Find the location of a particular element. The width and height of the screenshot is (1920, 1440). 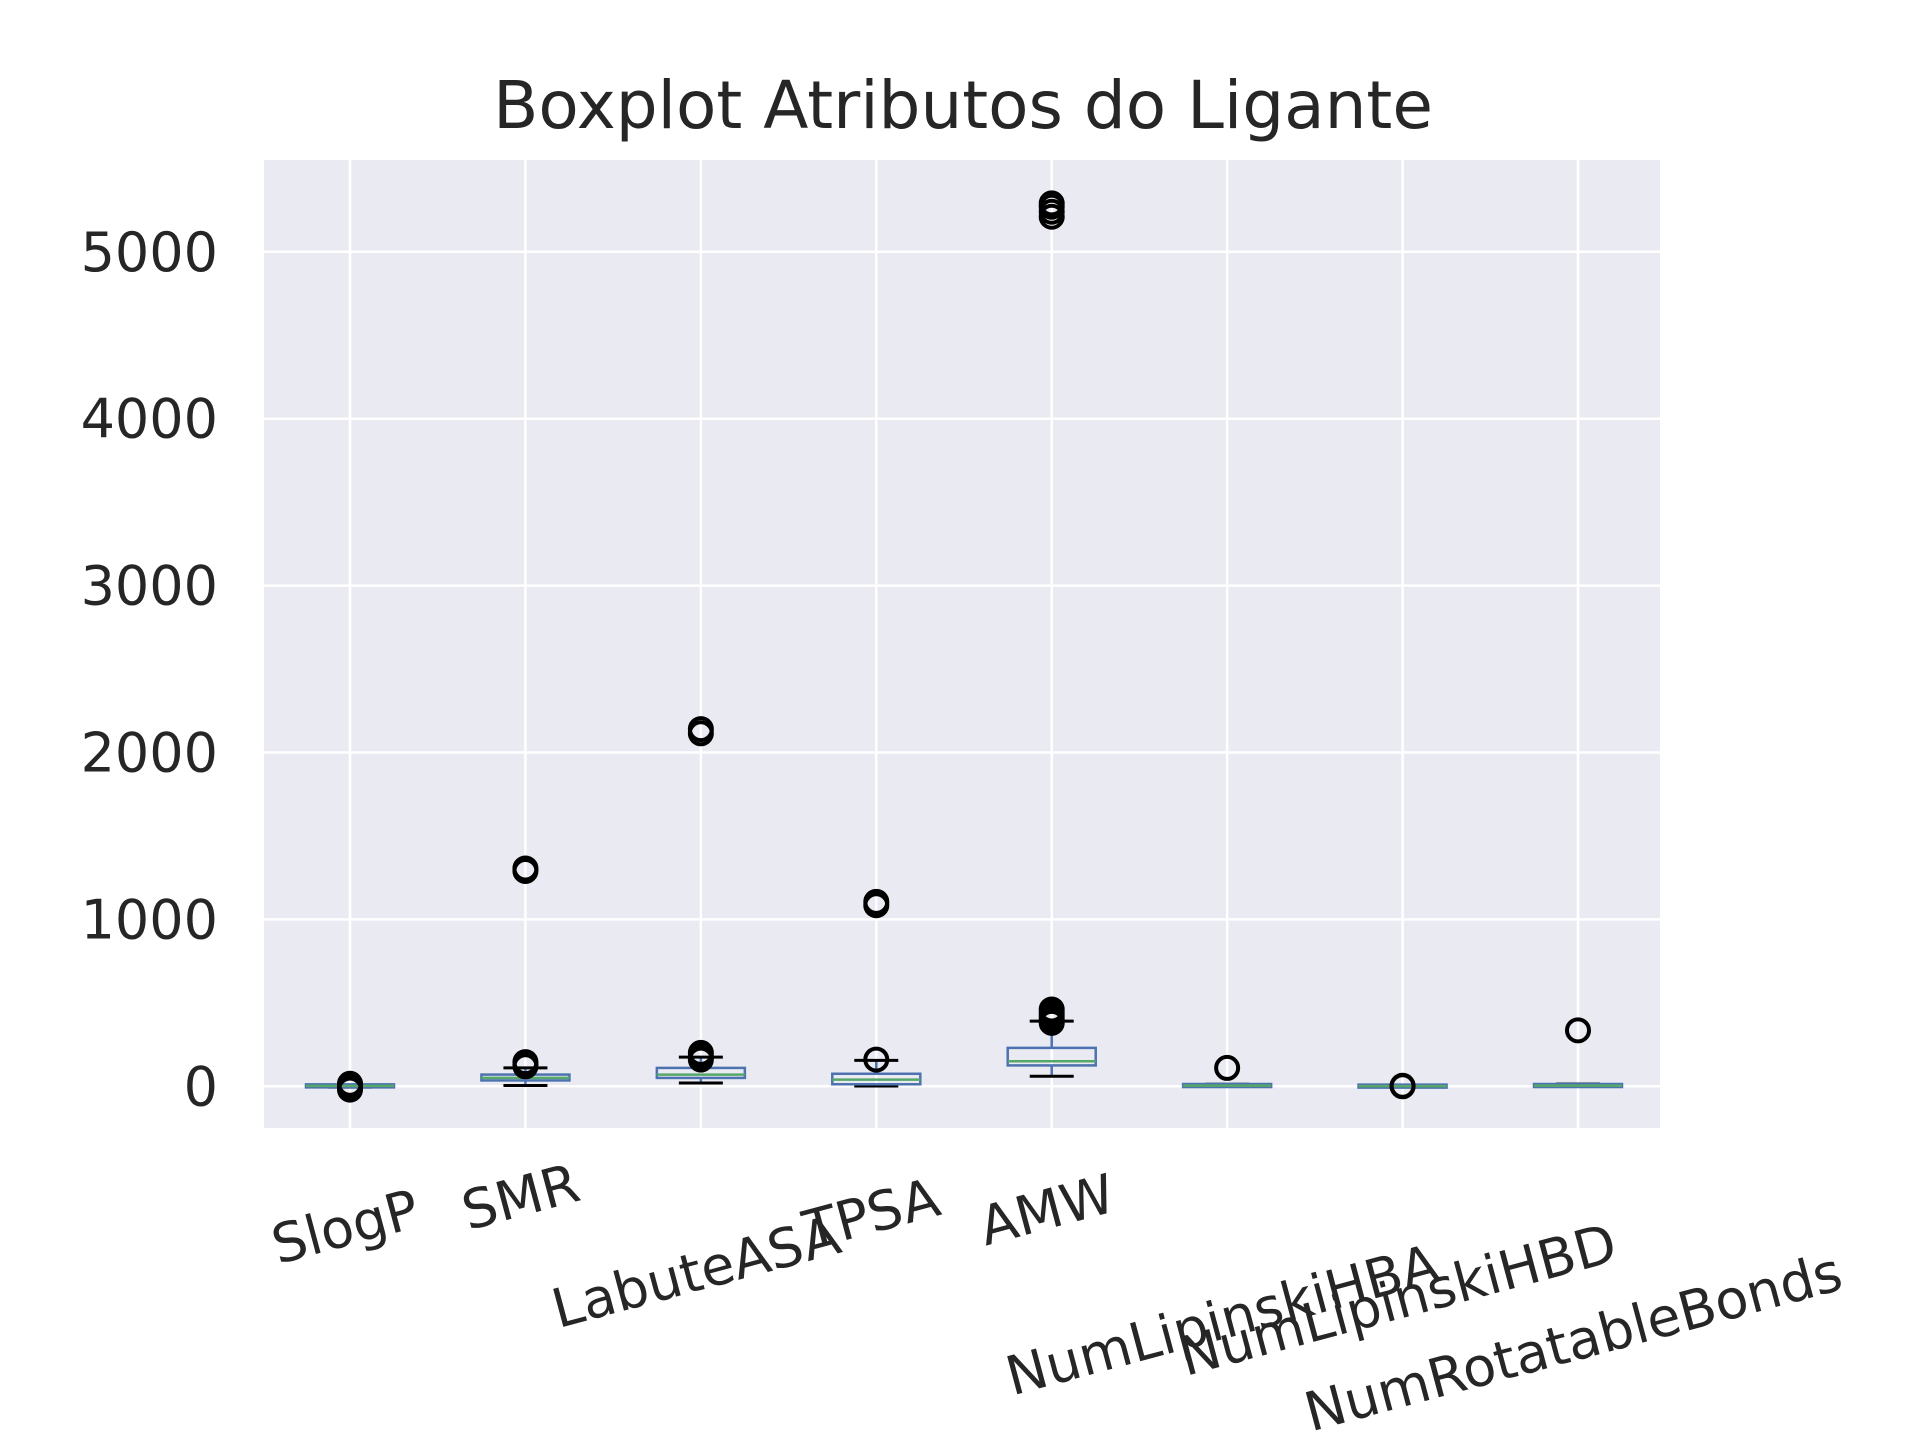

box-numlipinskihbd is located at coordinates (1402, 1086).